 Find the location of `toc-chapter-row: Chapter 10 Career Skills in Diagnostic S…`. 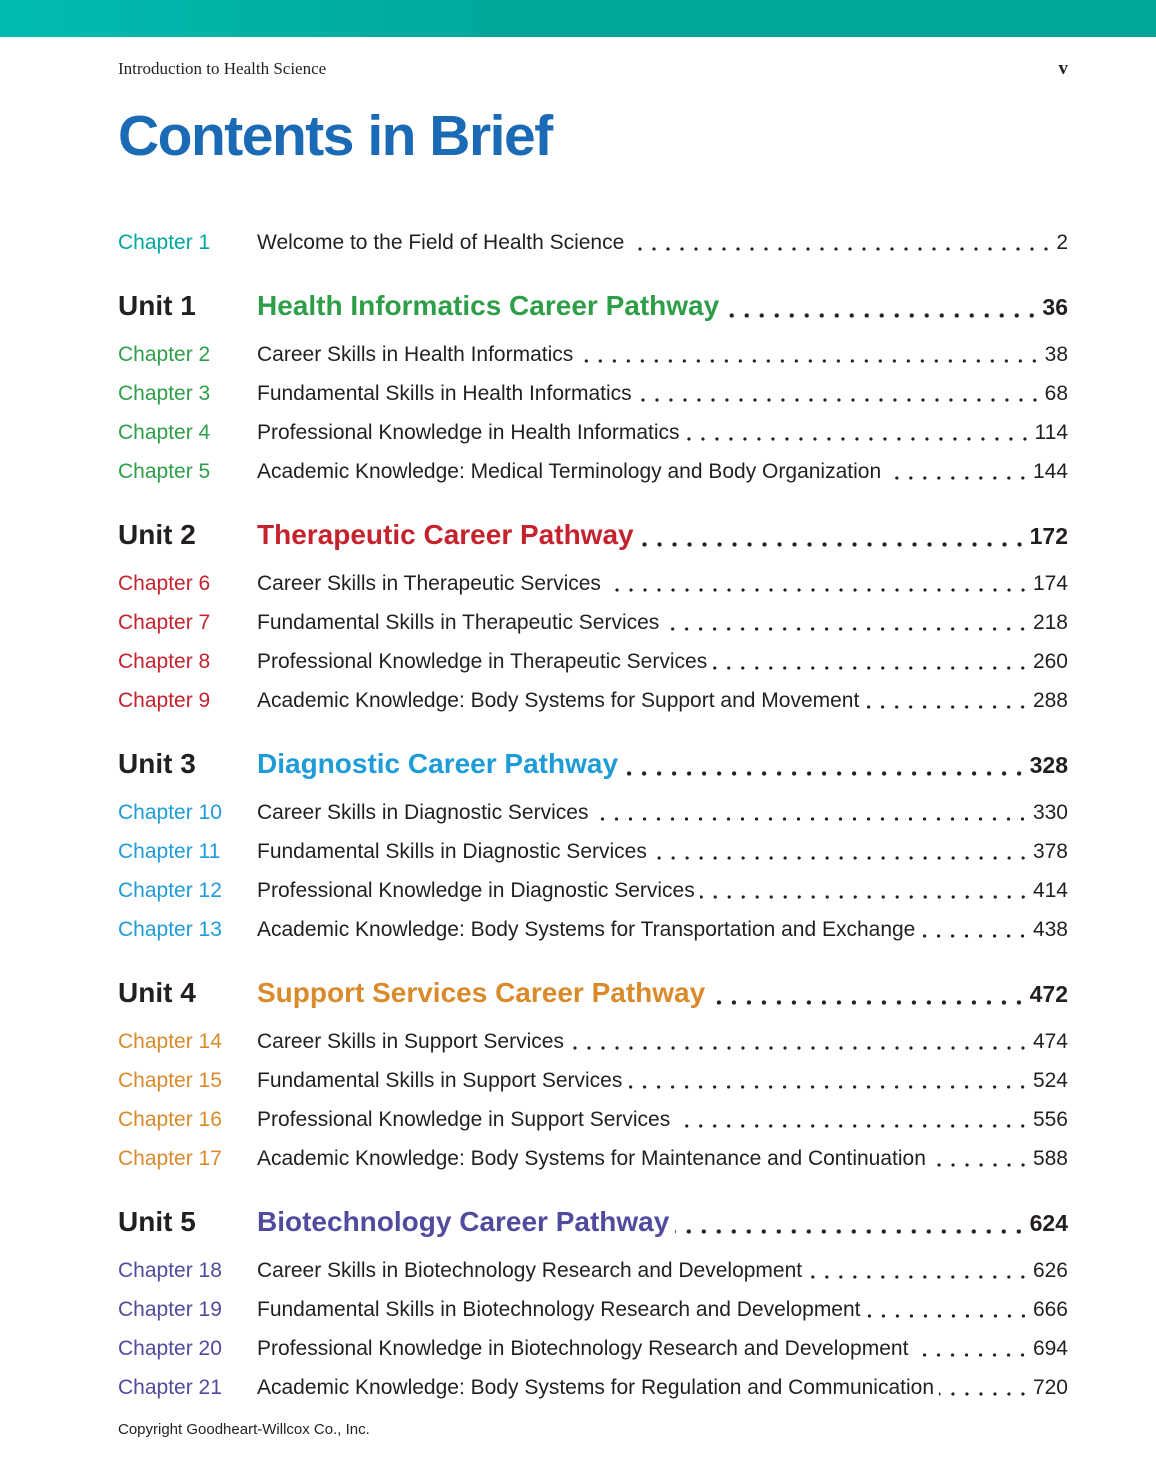

toc-chapter-row: Chapter 10 Career Skills in Diagnostic S… is located at coordinates (593, 813).